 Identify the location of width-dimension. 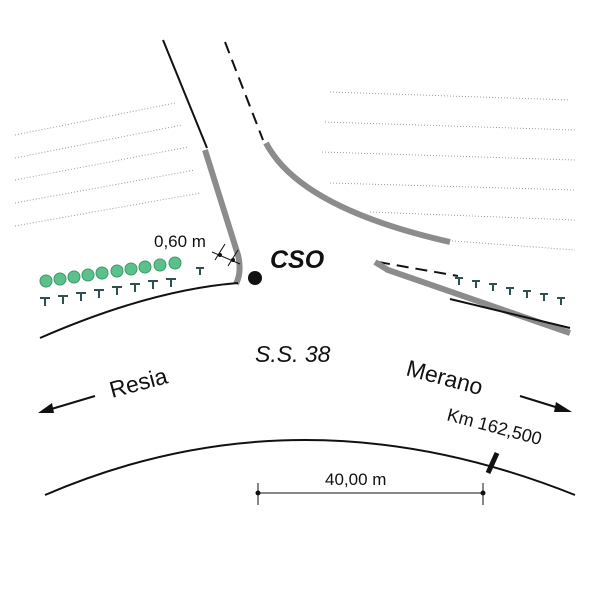
(226, 255).